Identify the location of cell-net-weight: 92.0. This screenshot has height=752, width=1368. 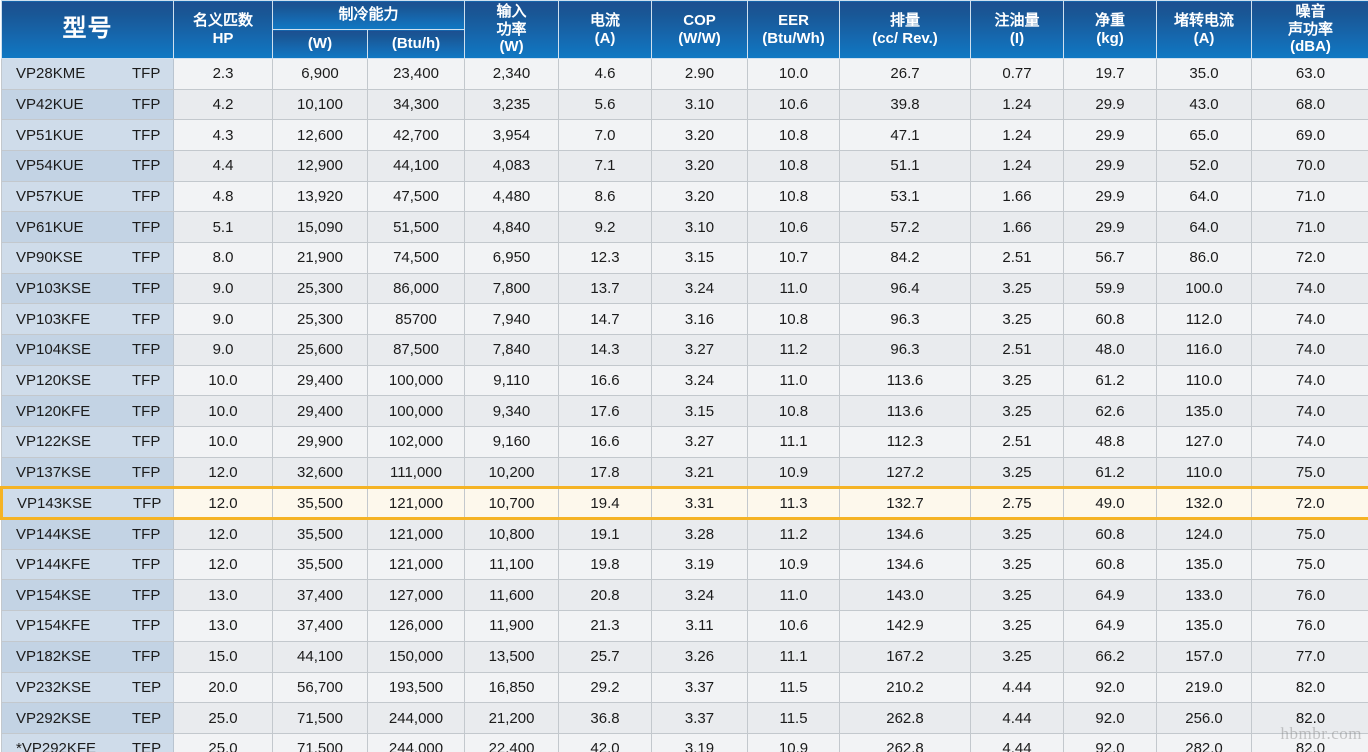
(1110, 742).